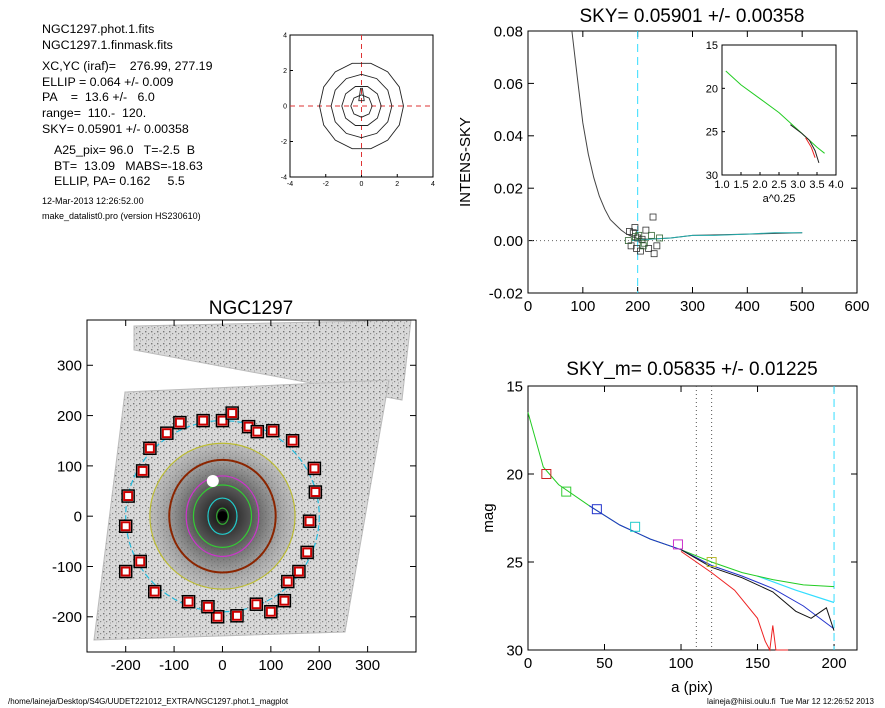  What do you see at coordinates (528, 306) in the screenshot?
I see `intens-xtick-label: 0` at bounding box center [528, 306].